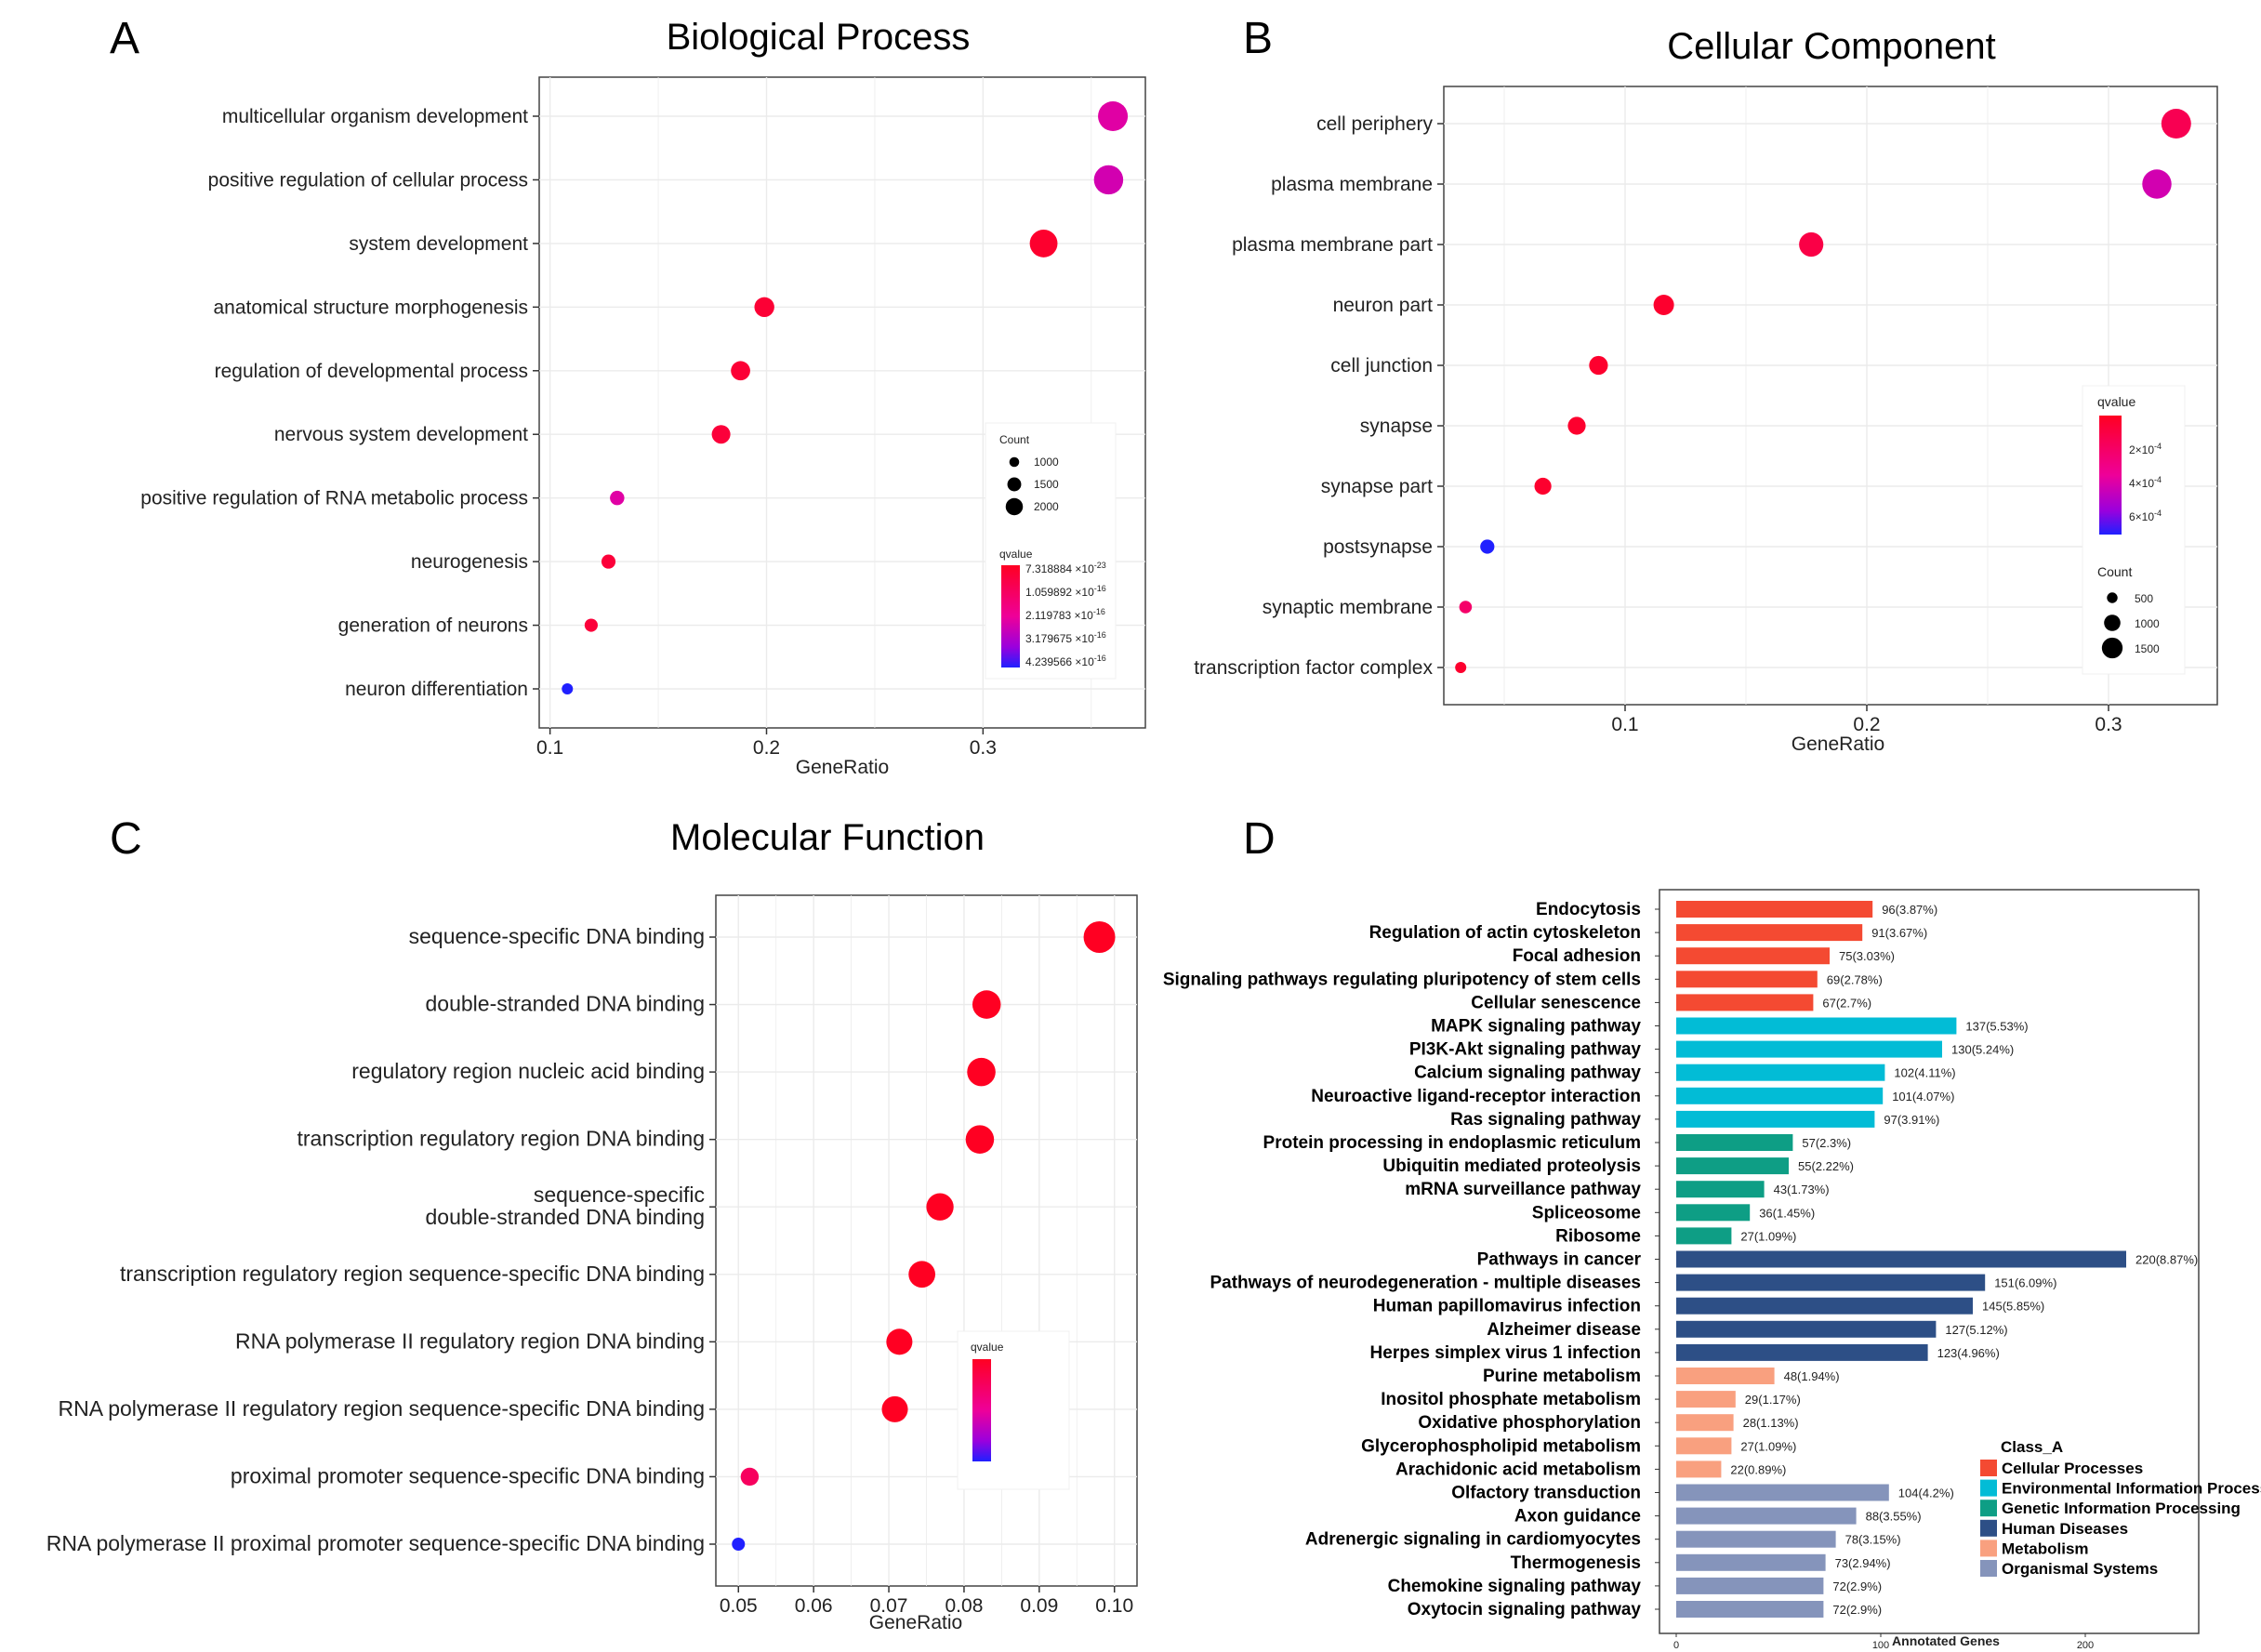 Image resolution: width=2261 pixels, height=1652 pixels. What do you see at coordinates (740, 371) in the screenshot?
I see `point-regulation-of-developmental-process` at bounding box center [740, 371].